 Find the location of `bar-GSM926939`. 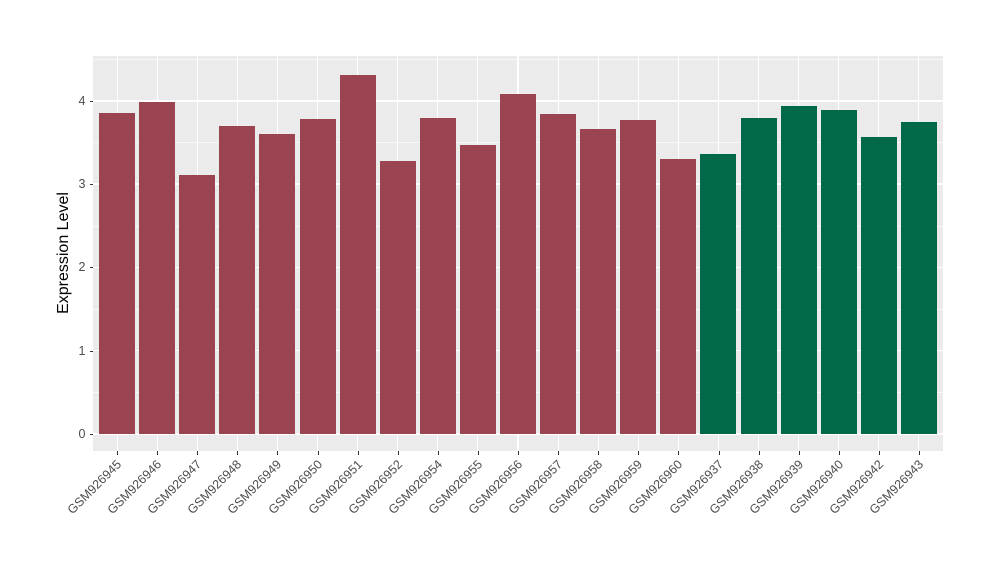

bar-GSM926939 is located at coordinates (798, 269).